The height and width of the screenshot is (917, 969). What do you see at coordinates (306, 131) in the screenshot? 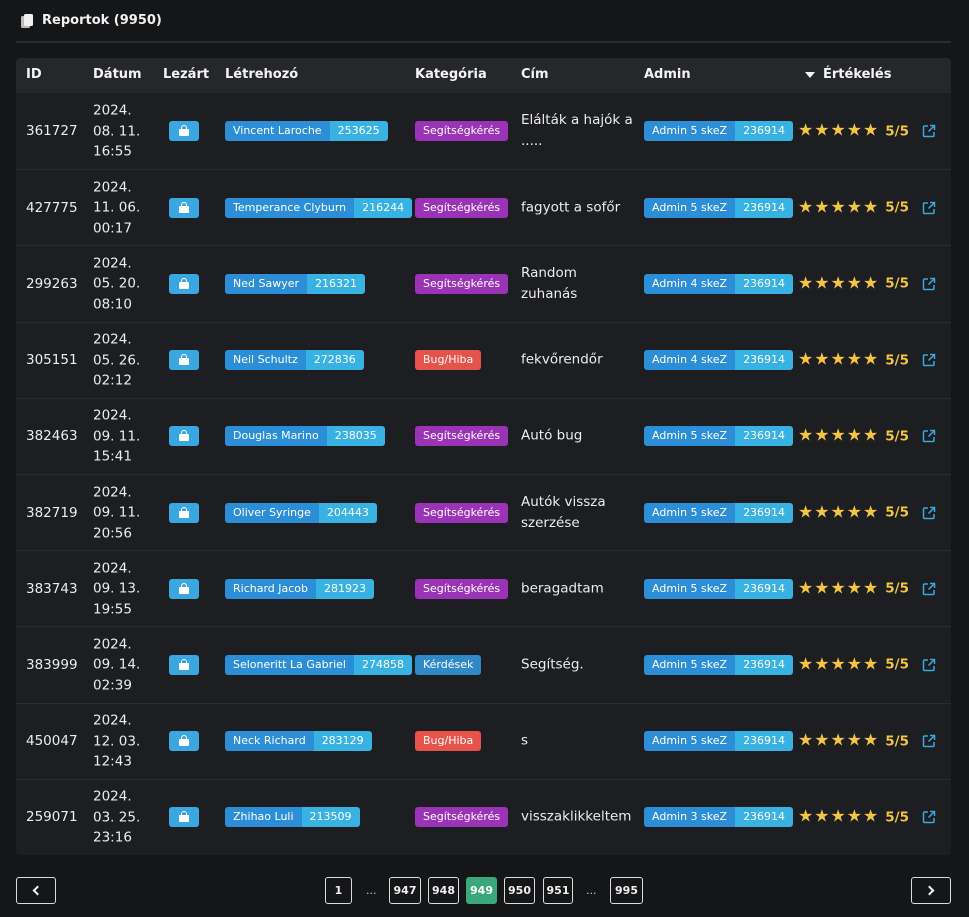
I see `creator-badge: Vincent Laroche 253625` at bounding box center [306, 131].